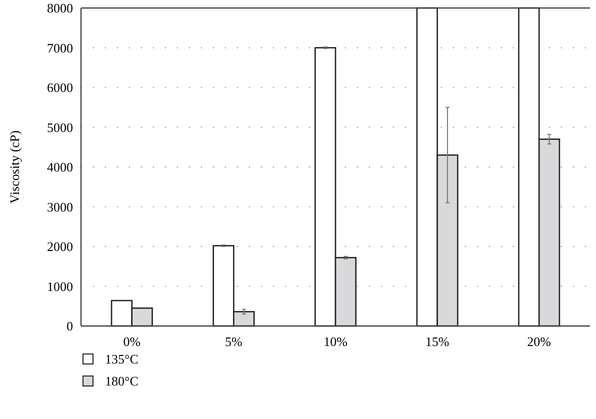  Describe the element at coordinates (336, 341) in the screenshot. I see `x-tick-label: 10%` at that location.